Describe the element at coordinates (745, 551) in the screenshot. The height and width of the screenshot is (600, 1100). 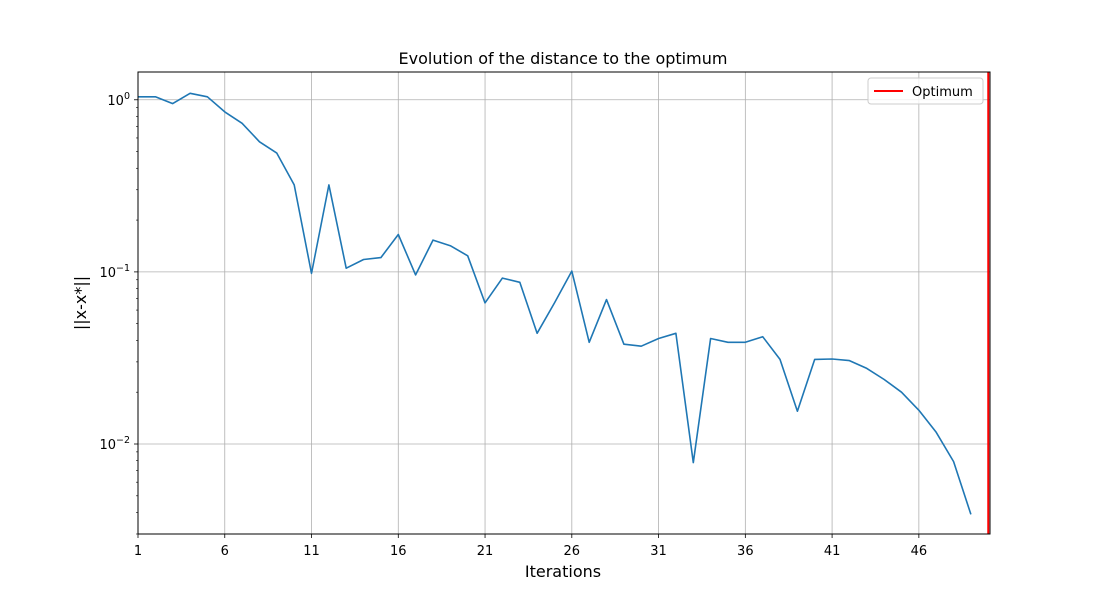
I see `x-tick-label: 36` at that location.